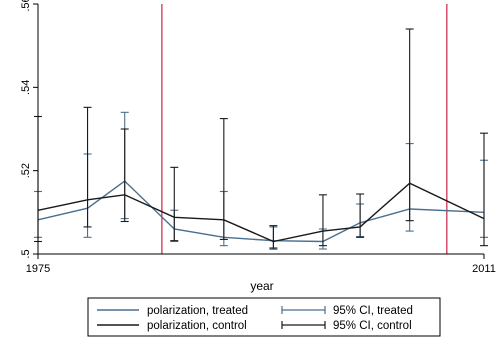 The width and height of the screenshot is (499, 341). Describe the element at coordinates (372, 326) in the screenshot. I see `legend-label: 95% CI, control` at that location.